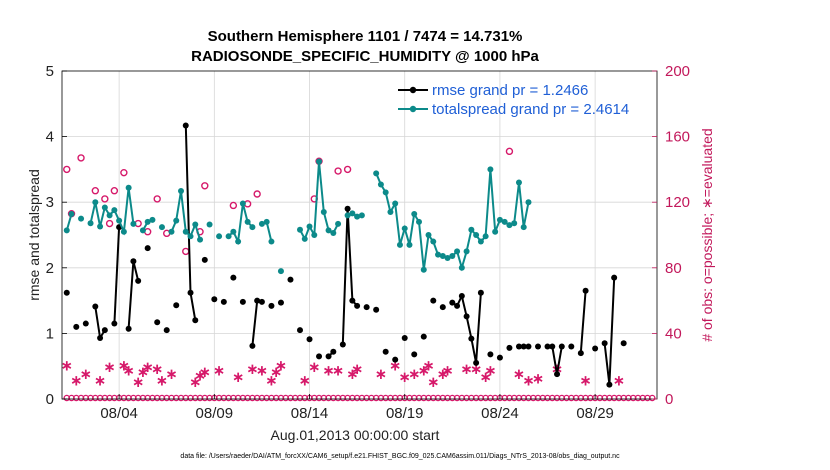 The width and height of the screenshot is (830, 470). What do you see at coordinates (669, 399) in the screenshot?
I see `y-tick-label-right: 0` at bounding box center [669, 399].